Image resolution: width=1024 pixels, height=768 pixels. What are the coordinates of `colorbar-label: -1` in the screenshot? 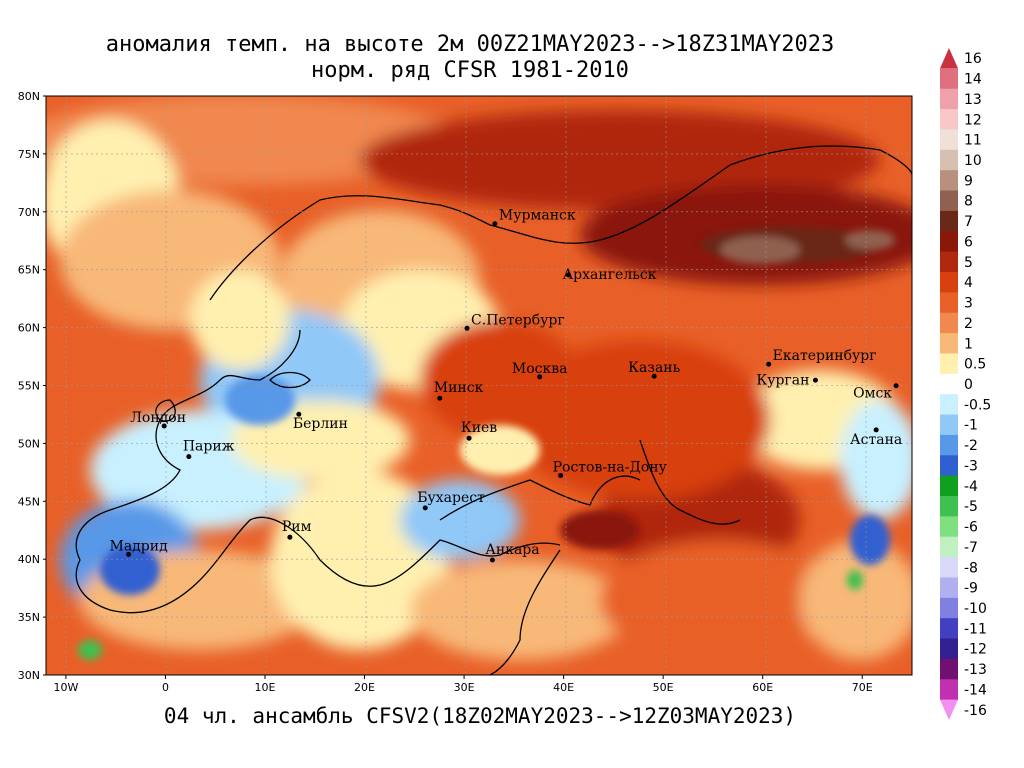 It's located at (971, 426).